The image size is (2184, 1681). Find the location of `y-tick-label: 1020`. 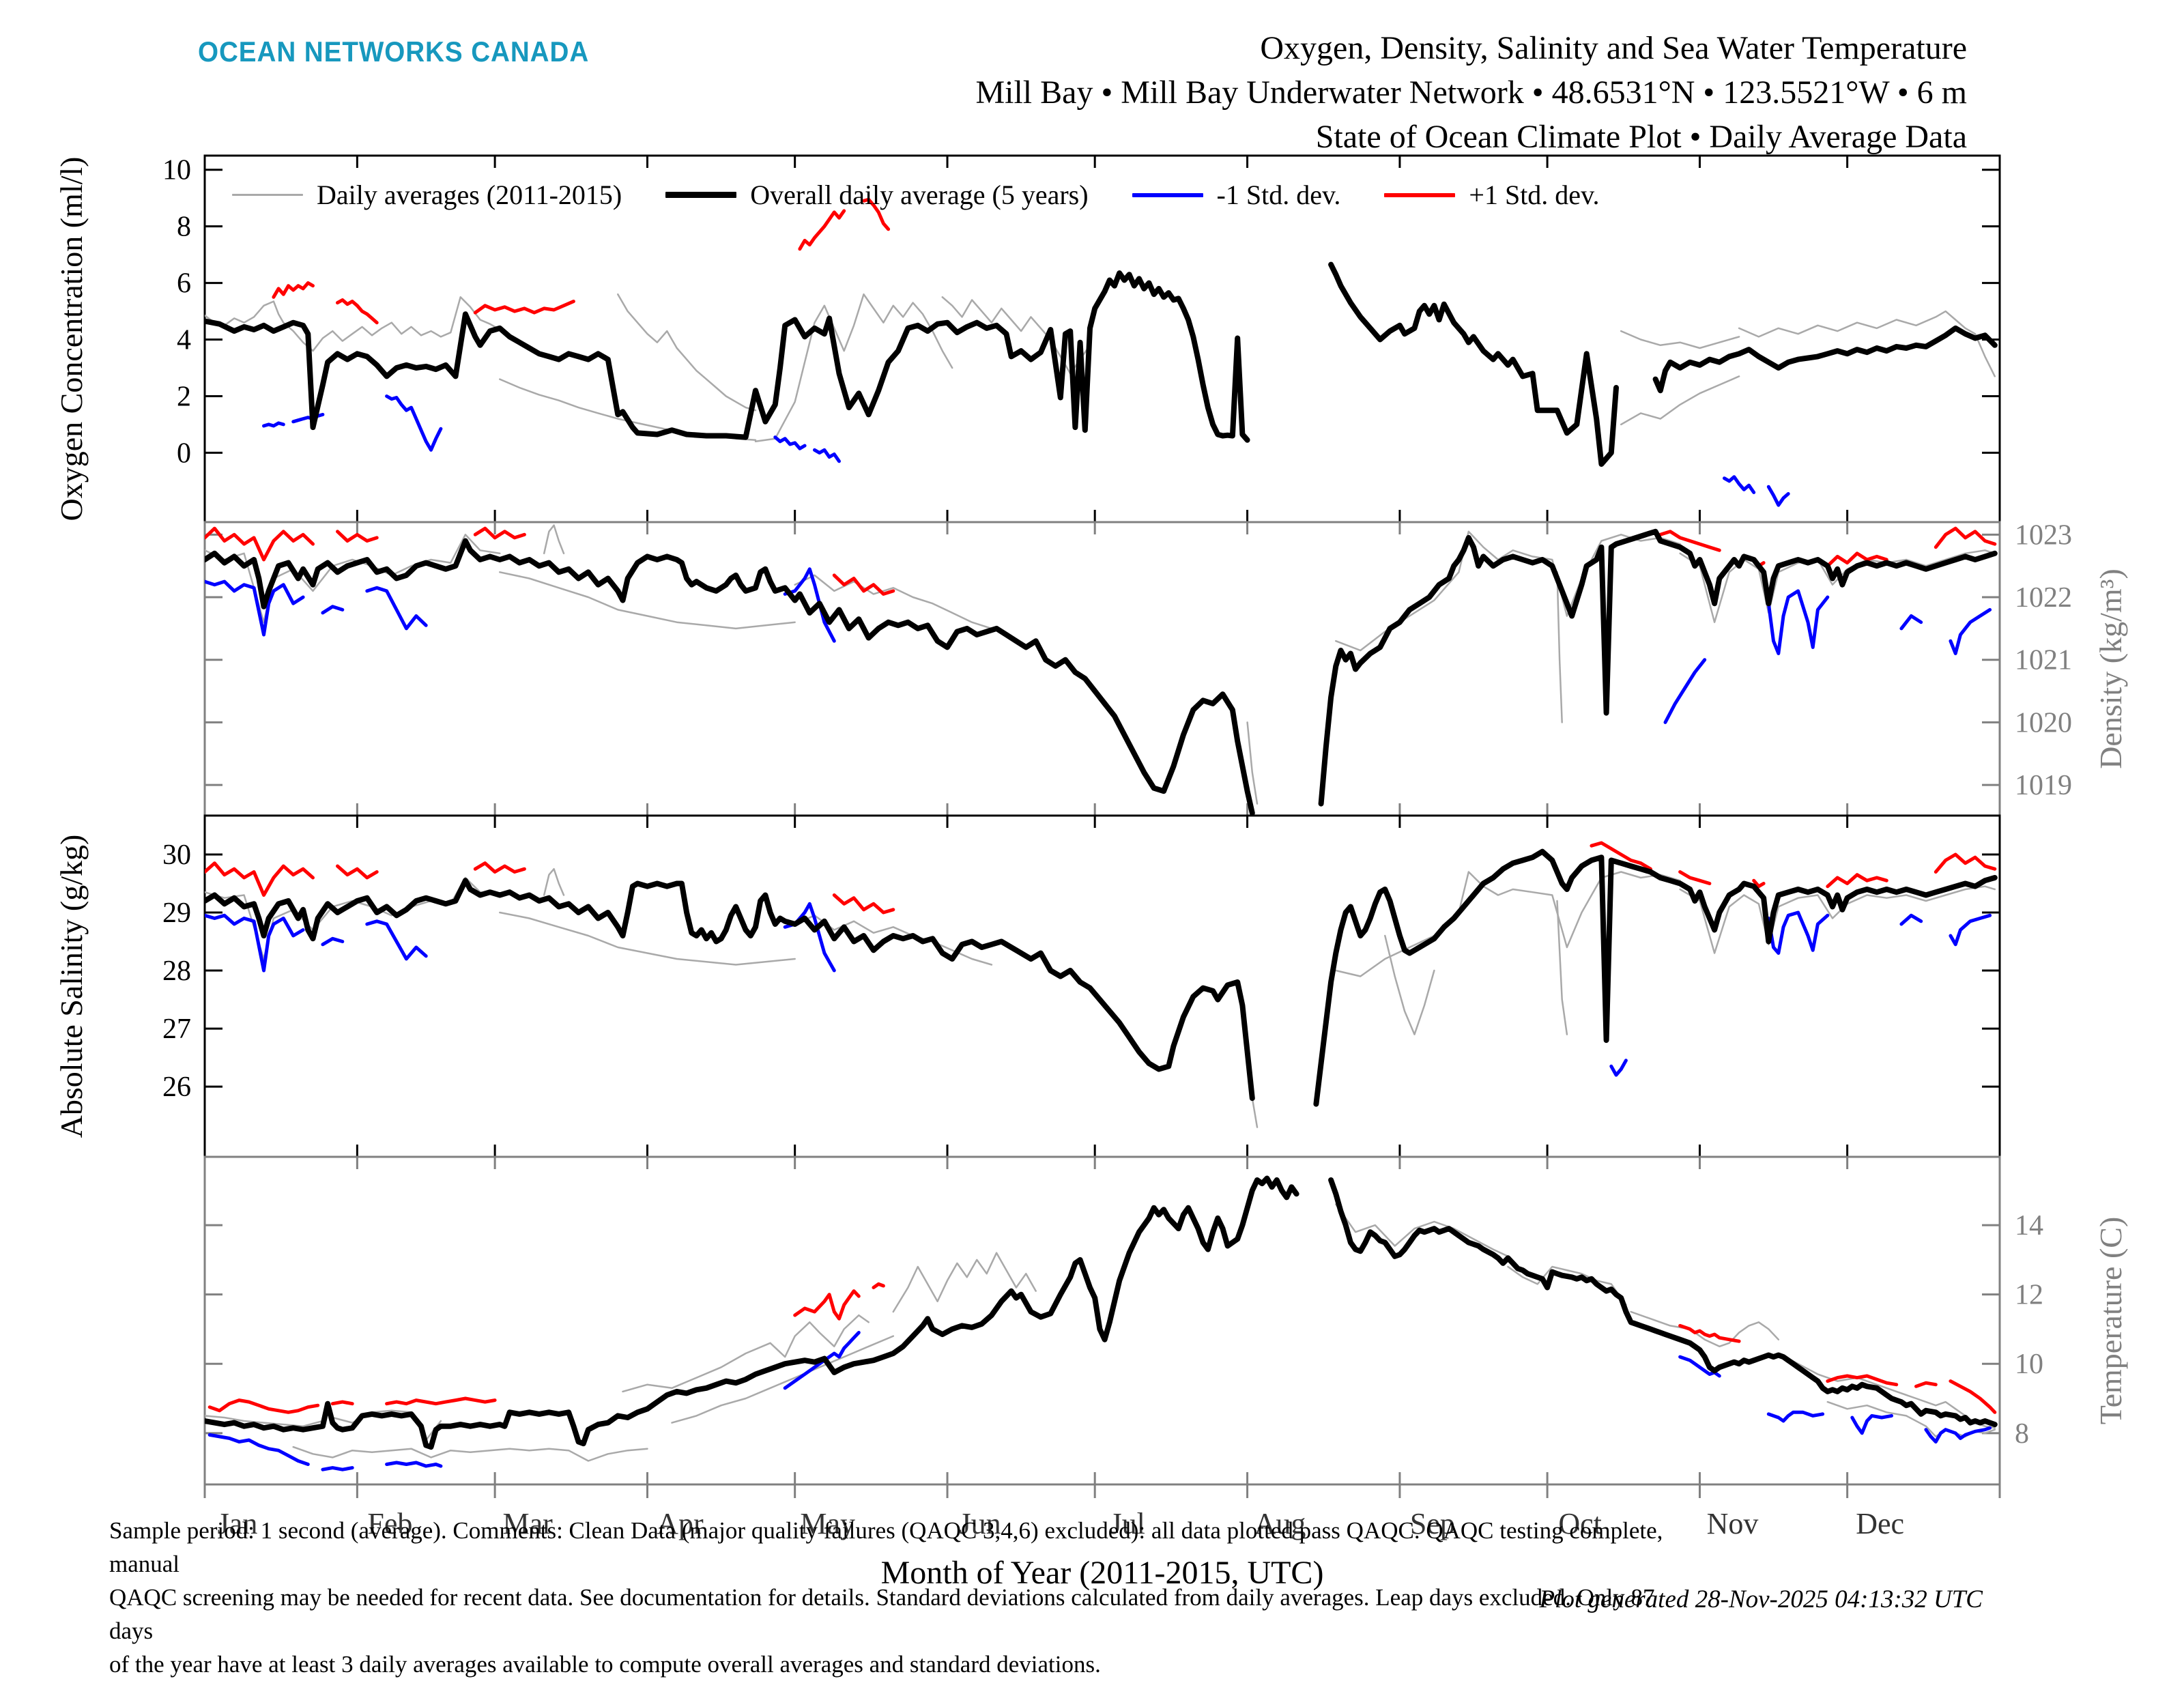

y-tick-label: 1020 is located at coordinates (2043, 722).